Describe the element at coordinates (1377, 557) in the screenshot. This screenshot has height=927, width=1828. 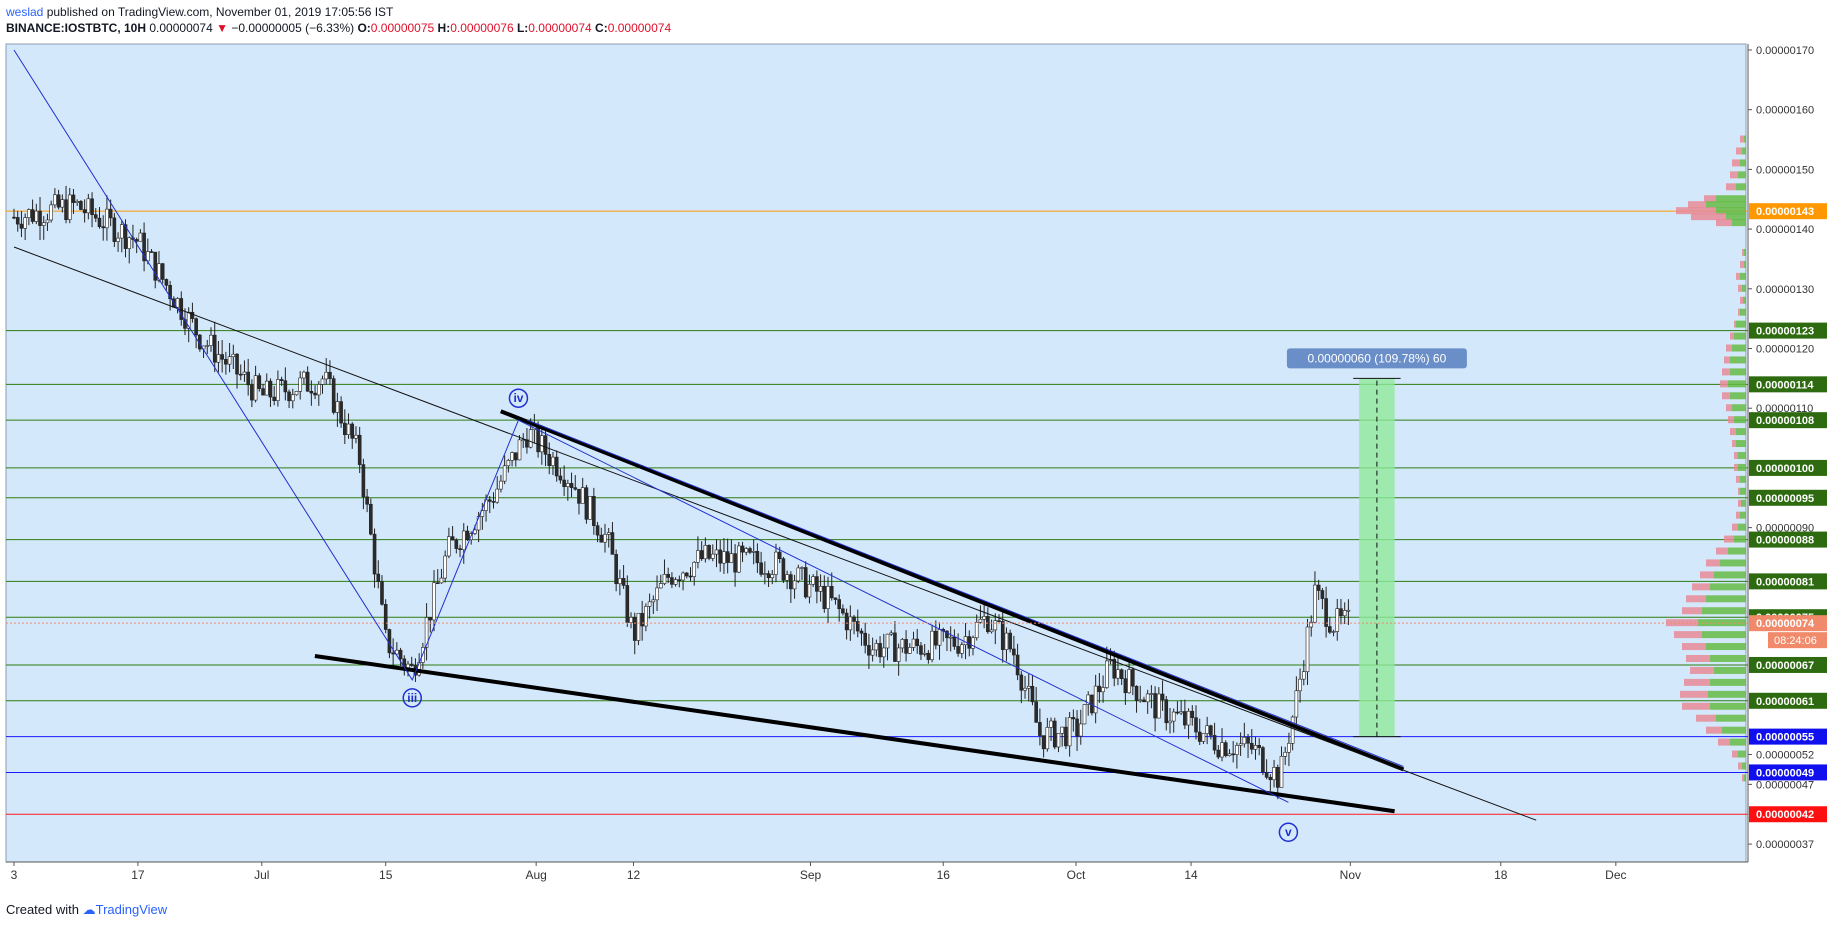
I see `projection-box` at that location.